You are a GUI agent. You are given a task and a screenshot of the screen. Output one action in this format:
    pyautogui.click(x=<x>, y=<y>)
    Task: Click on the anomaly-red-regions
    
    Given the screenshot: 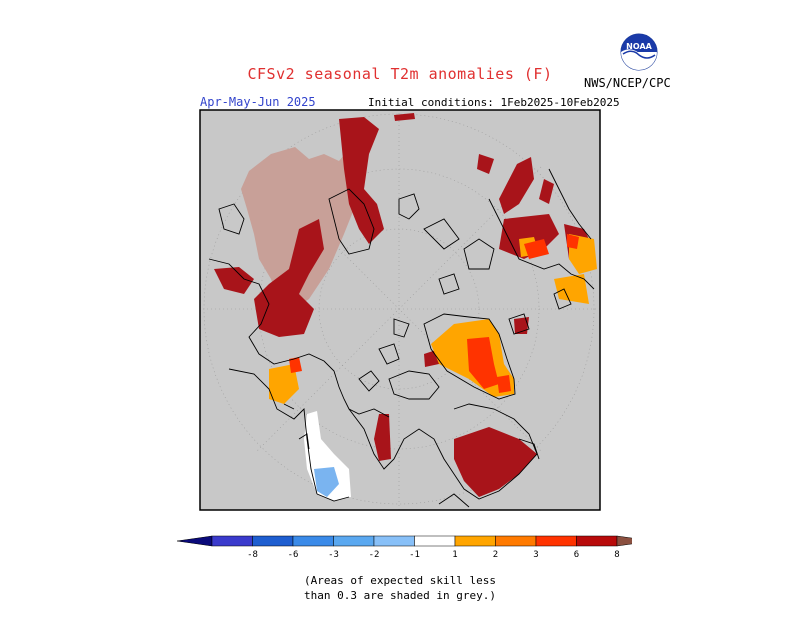 What is the action you would take?
    pyautogui.click(x=434, y=313)
    